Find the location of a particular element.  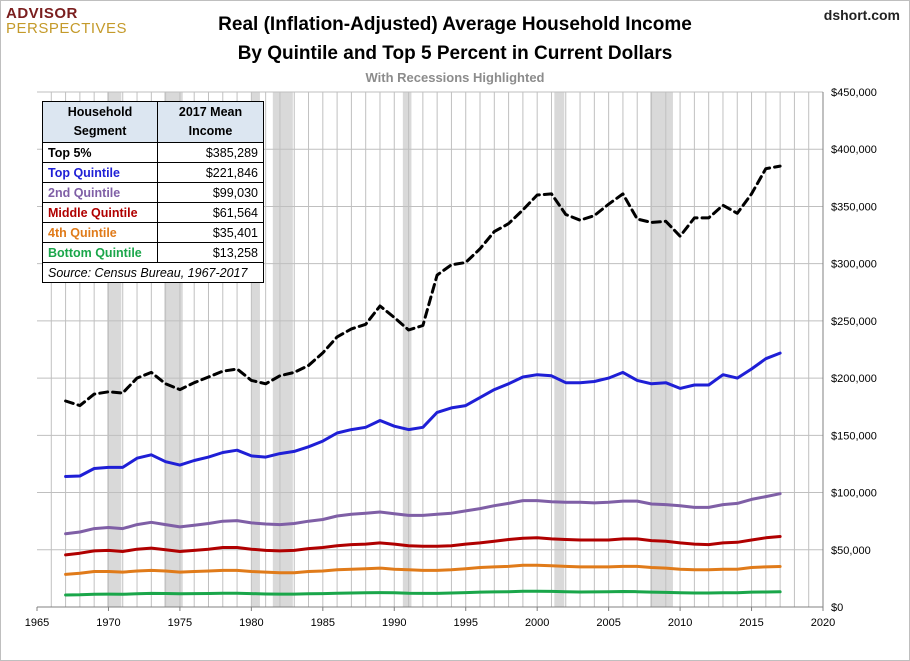

legend-row-value: $13,258 is located at coordinates (210, 252).